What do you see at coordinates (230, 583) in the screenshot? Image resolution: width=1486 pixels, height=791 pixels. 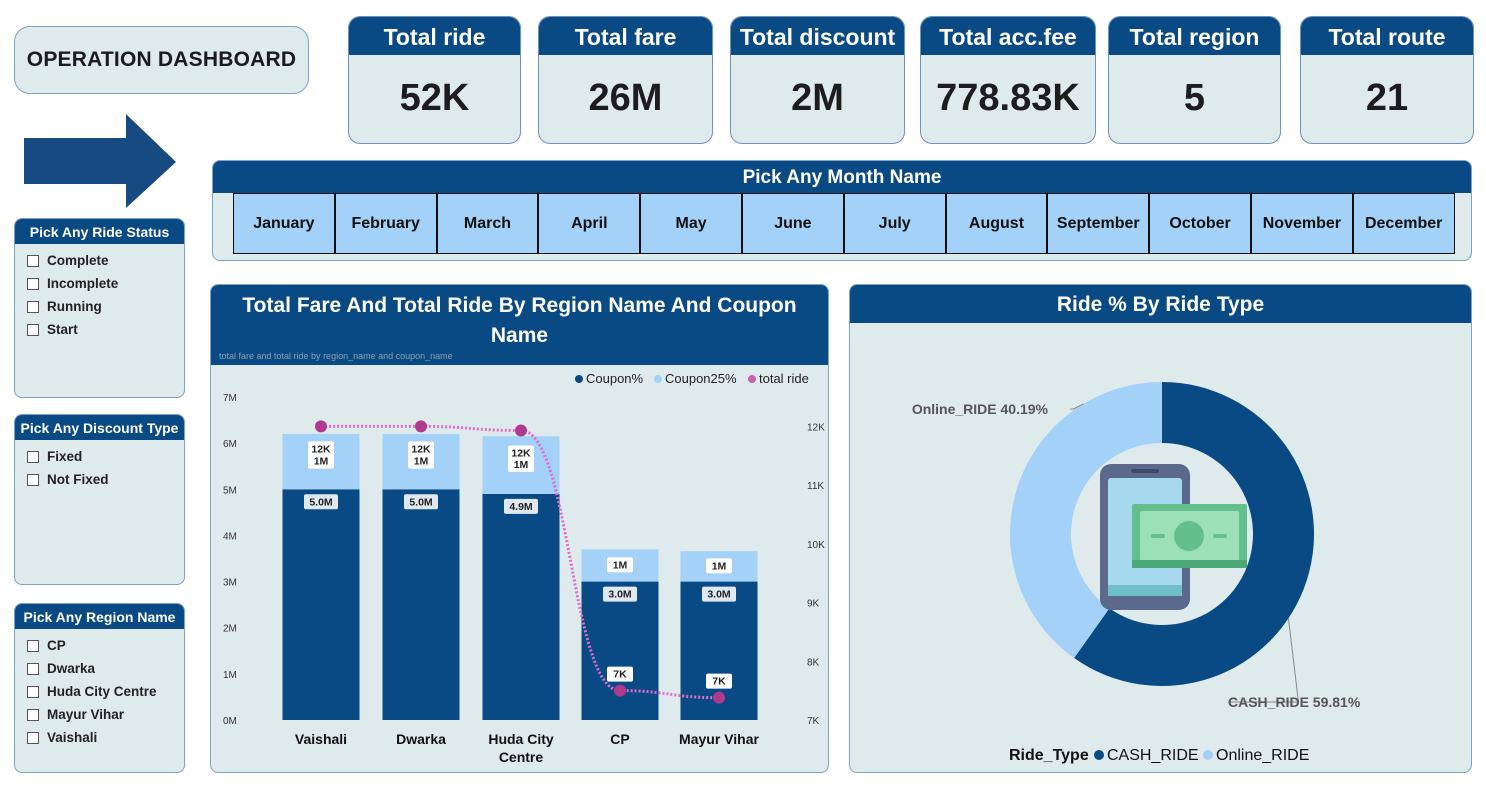 I see `y-left-tick-label: 3M` at bounding box center [230, 583].